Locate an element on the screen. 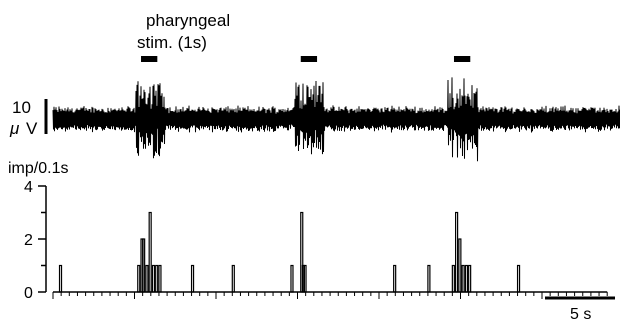  y-tick-label: 0 is located at coordinates (28, 293).